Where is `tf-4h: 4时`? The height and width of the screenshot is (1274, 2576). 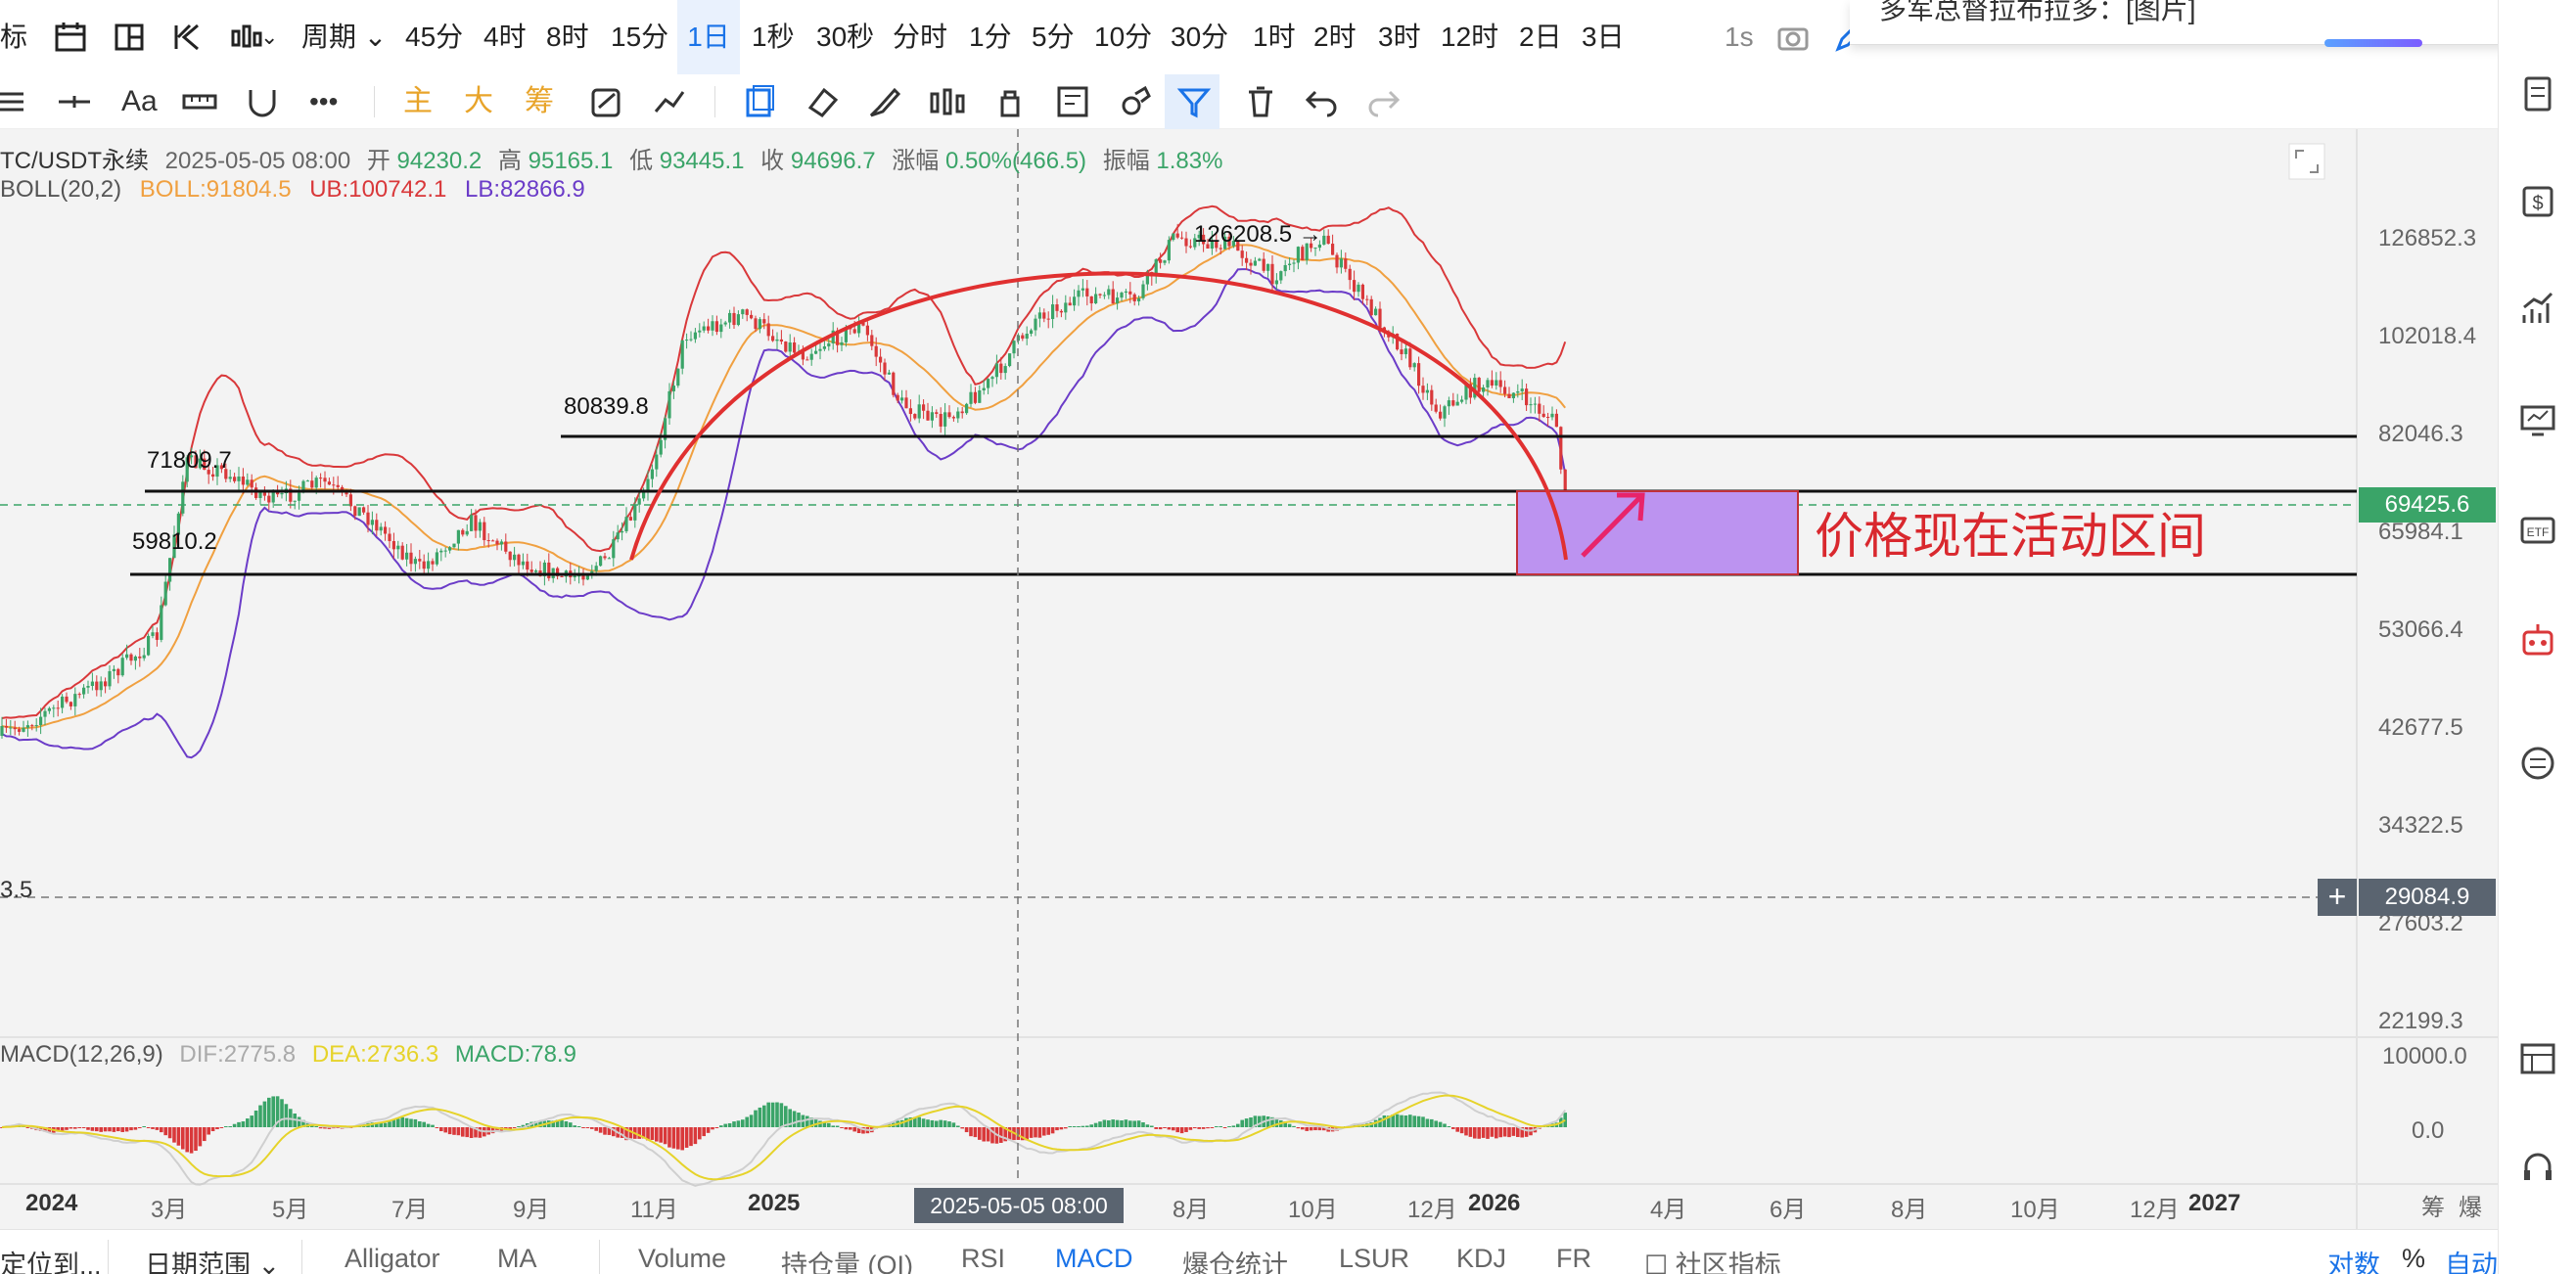 tf-4h: 4时 is located at coordinates (505, 37).